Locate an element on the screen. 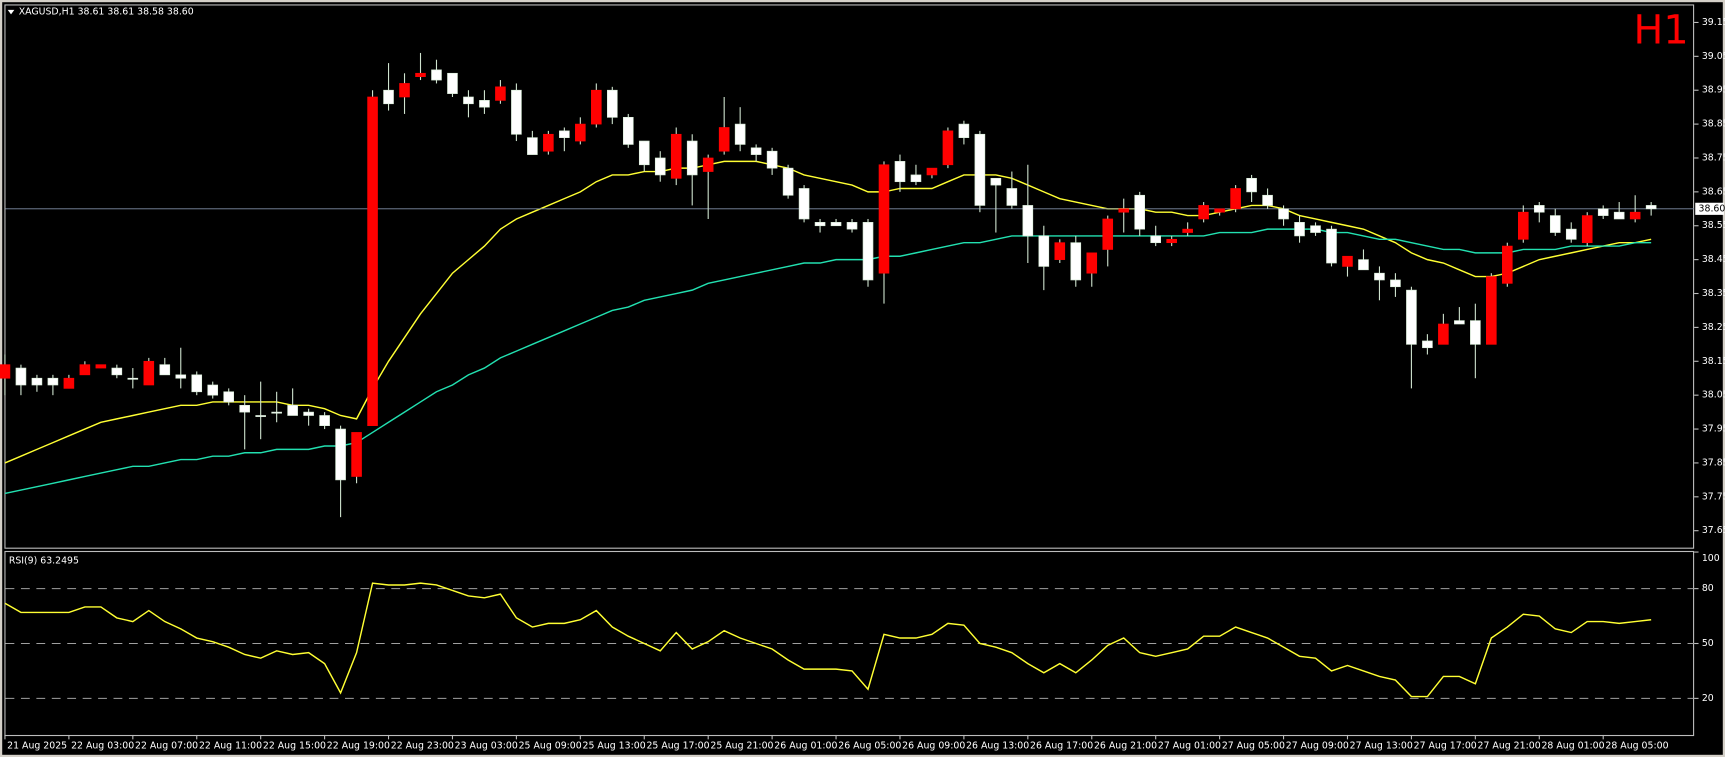  price-label: 38.60 is located at coordinates (1712, 208).